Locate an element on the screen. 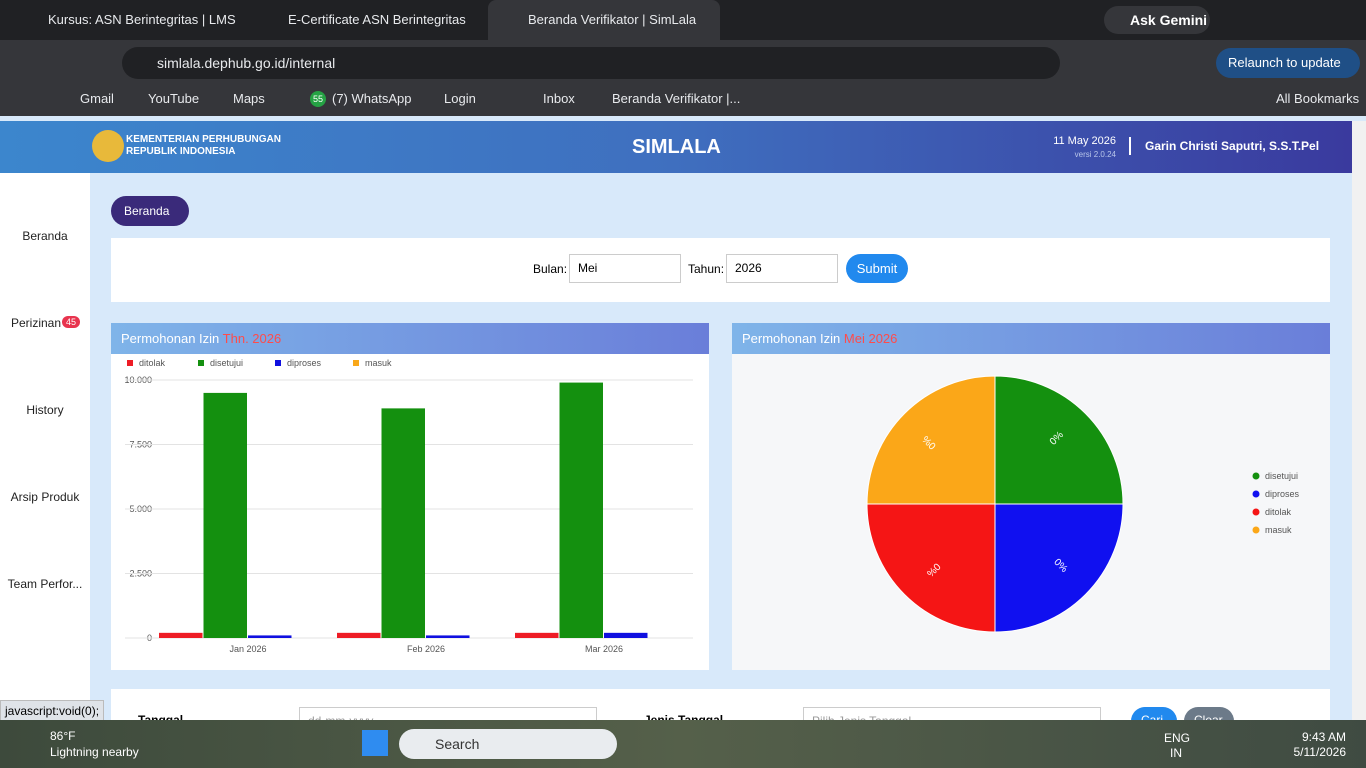  app-title: SIMLALA is located at coordinates (676, 147).